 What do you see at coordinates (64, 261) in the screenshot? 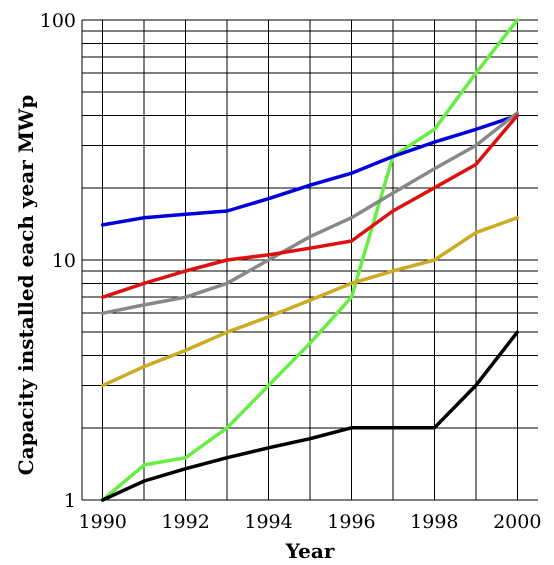
I see `y-tick-label: 10` at bounding box center [64, 261].